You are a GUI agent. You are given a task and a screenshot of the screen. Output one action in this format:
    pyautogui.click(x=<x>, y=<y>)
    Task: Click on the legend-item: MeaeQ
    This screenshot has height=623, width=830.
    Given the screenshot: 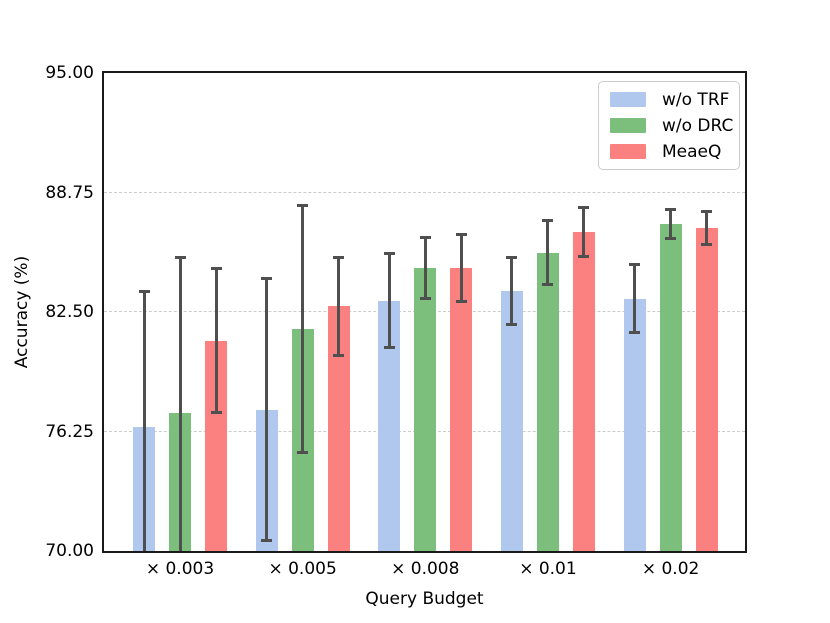 What is the action you would take?
    pyautogui.click(x=669, y=151)
    